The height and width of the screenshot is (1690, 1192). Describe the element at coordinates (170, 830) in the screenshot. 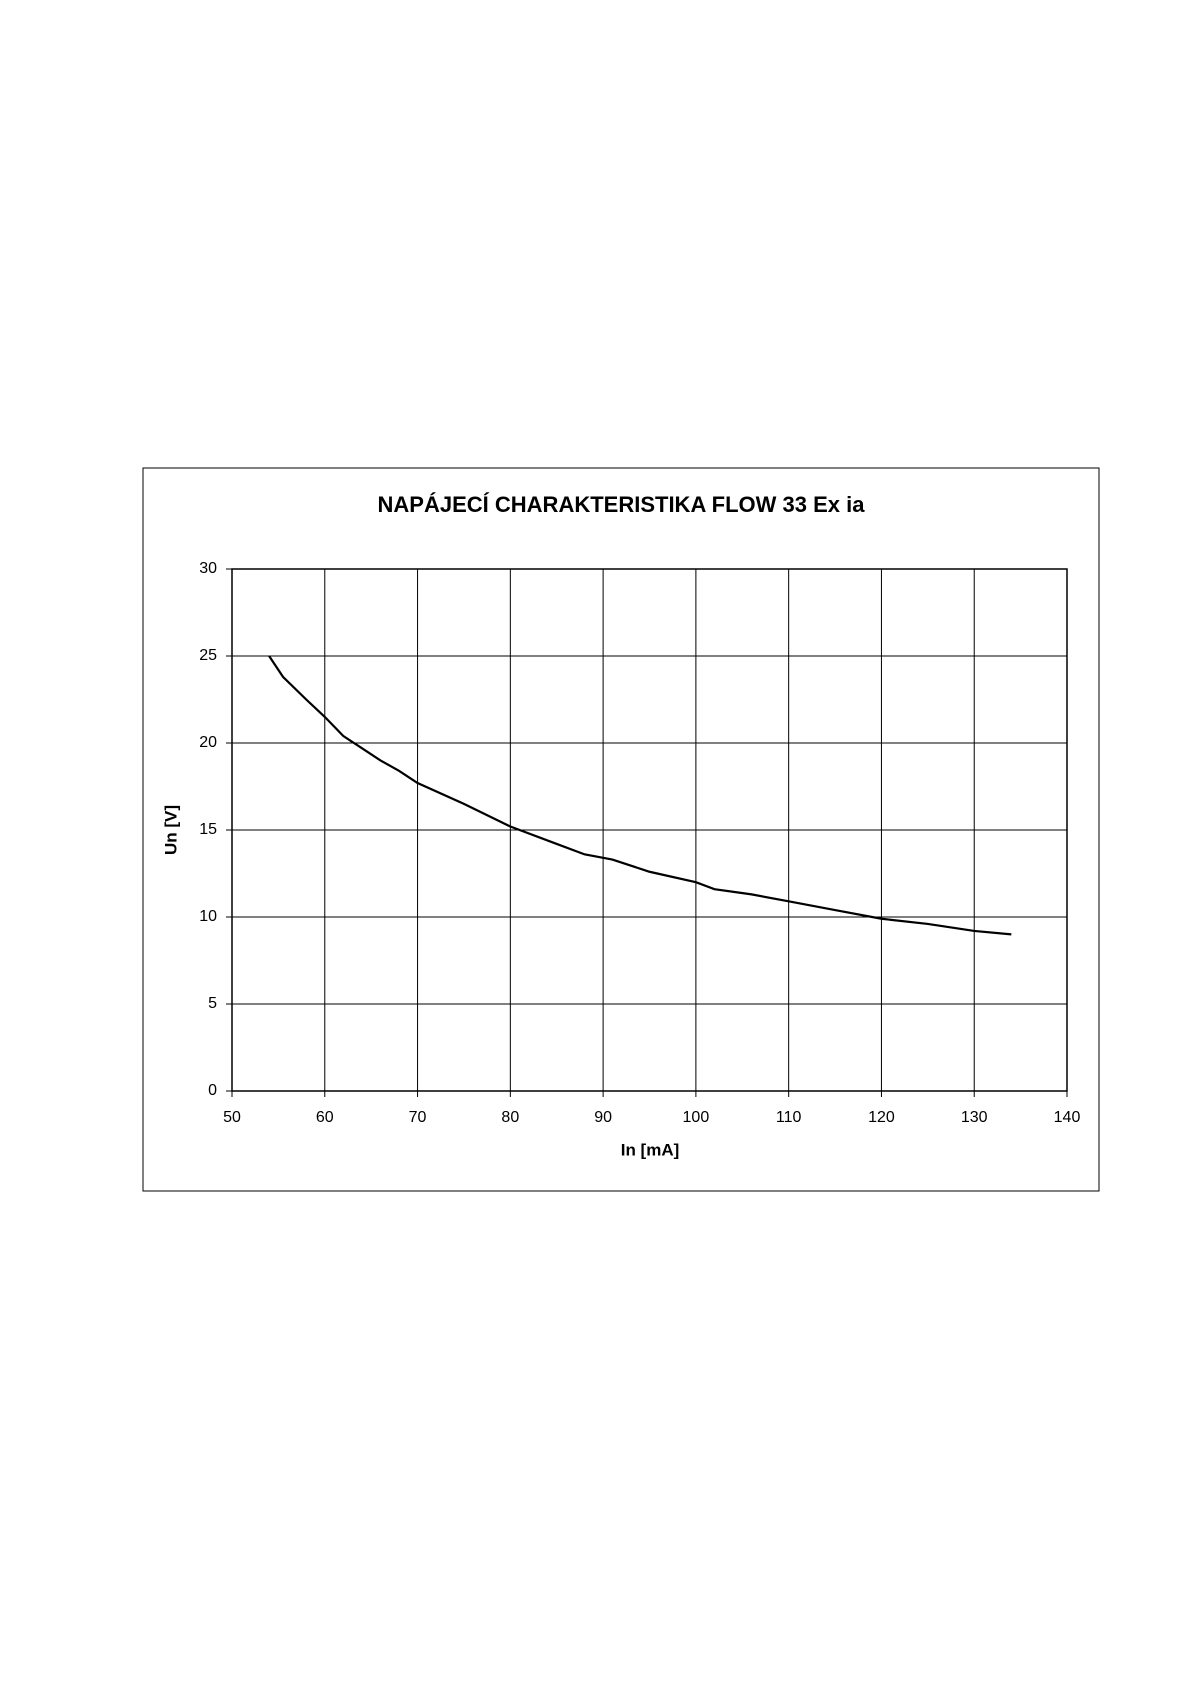

I see `y-axis-label: Un [V]` at that location.